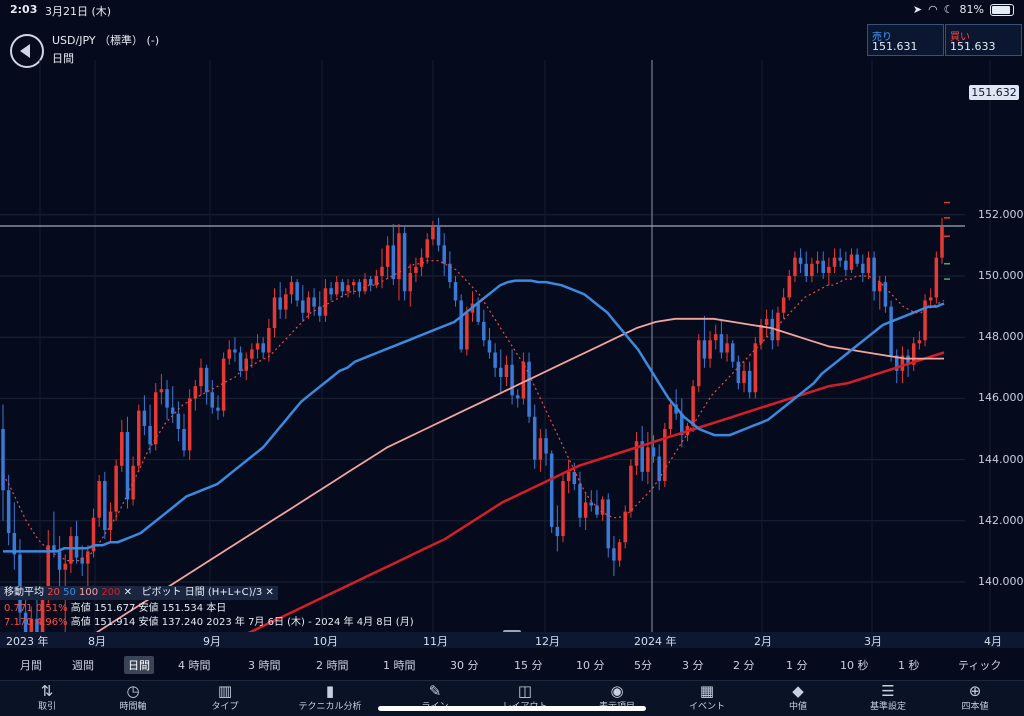 Image resolution: width=1024 pixels, height=716 pixels. Describe the element at coordinates (114, 622) in the screenshot. I see `range-high: 151.914` at that location.